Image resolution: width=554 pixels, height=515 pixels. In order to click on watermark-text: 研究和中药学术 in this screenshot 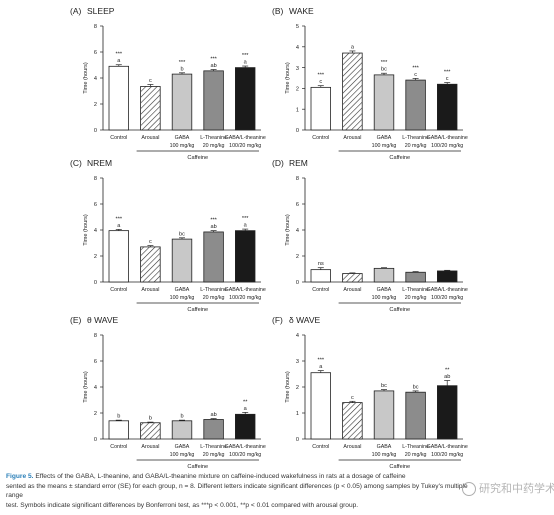, I will do `click(516, 488)`.